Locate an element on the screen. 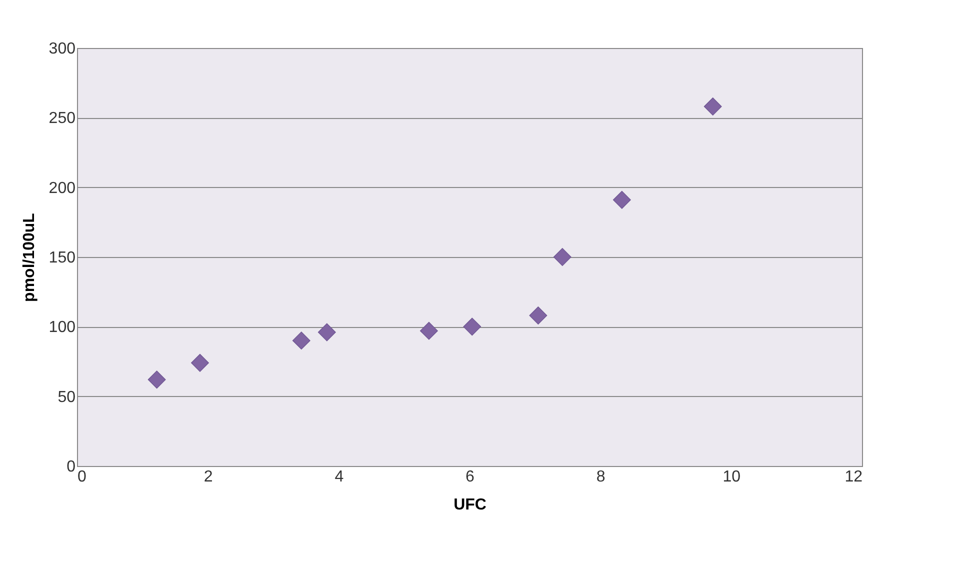 Image resolution: width=954 pixels, height=574 pixels. y-tick-label: 50 is located at coordinates (67, 397).